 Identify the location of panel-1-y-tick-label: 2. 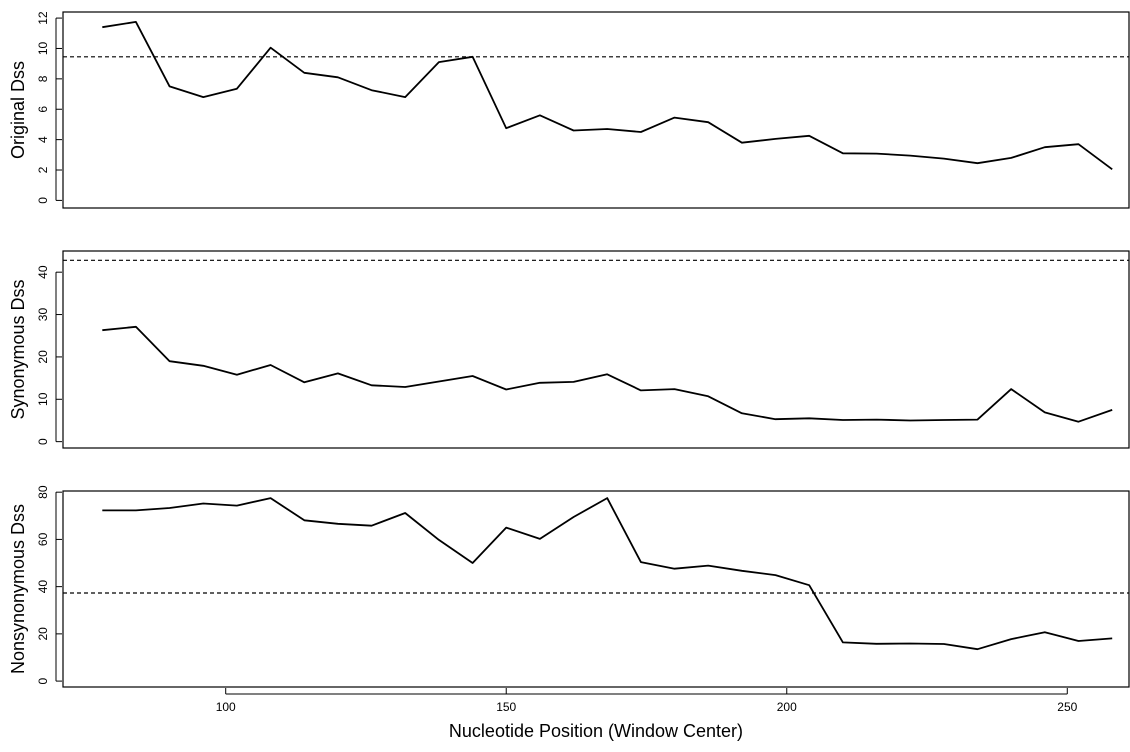
(43, 169).